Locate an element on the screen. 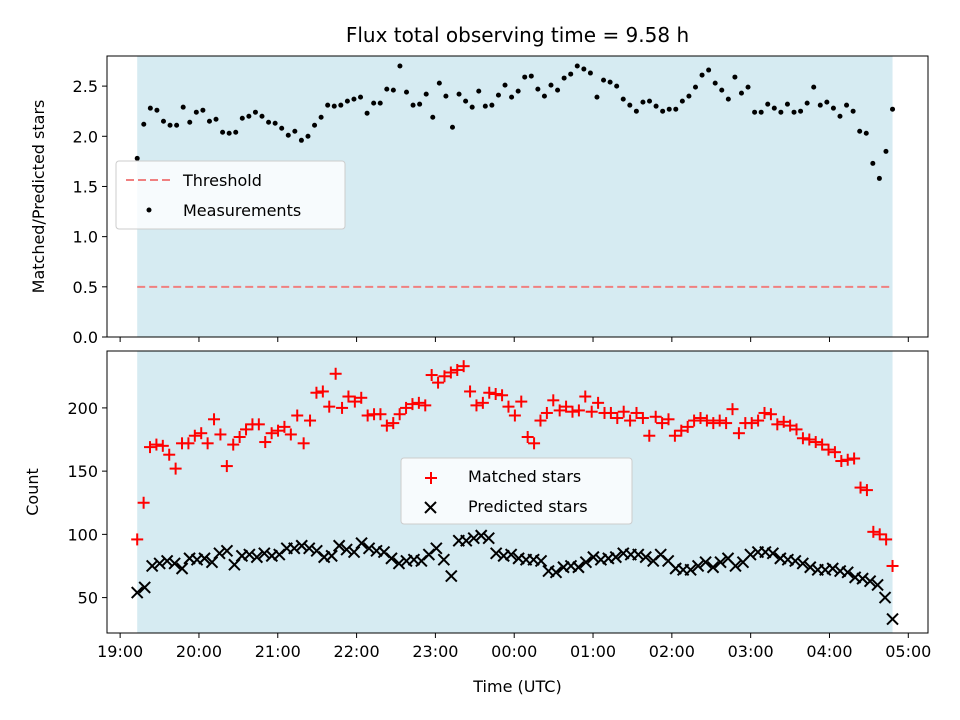 The height and width of the screenshot is (720, 960). chart-title: Flux total observing time = 9.58 h is located at coordinates (517, 35).